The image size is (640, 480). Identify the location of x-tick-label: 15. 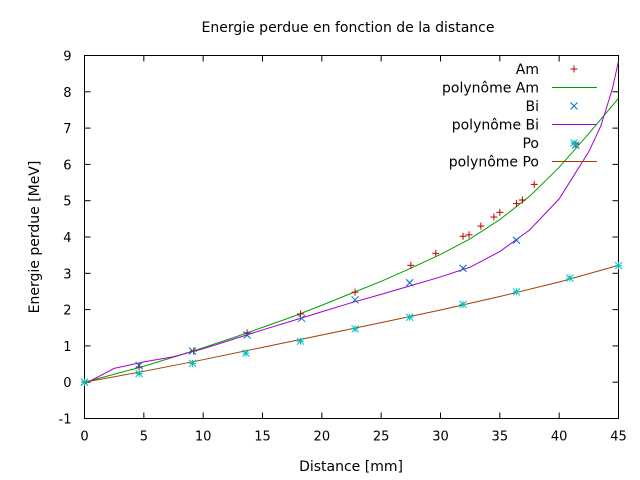
(262, 437).